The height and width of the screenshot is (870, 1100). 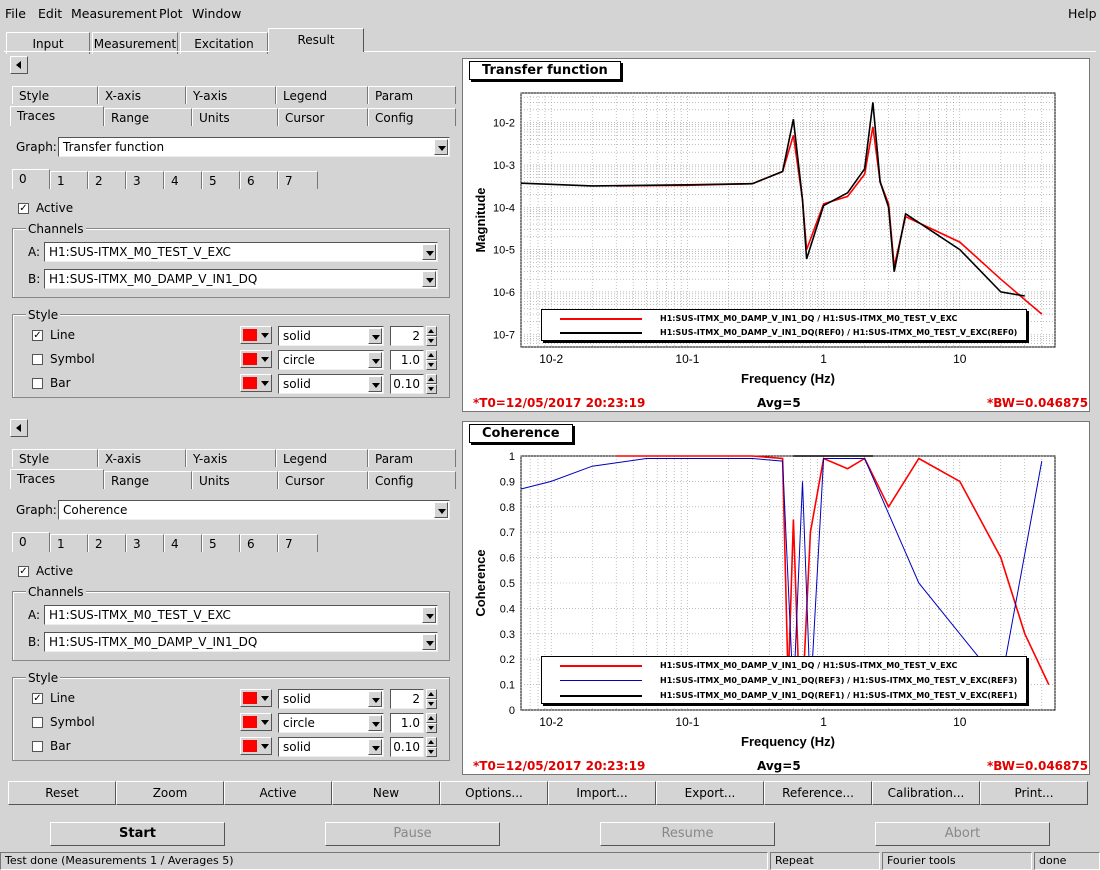 I want to click on reset-button: Reset, so click(x=62, y=793).